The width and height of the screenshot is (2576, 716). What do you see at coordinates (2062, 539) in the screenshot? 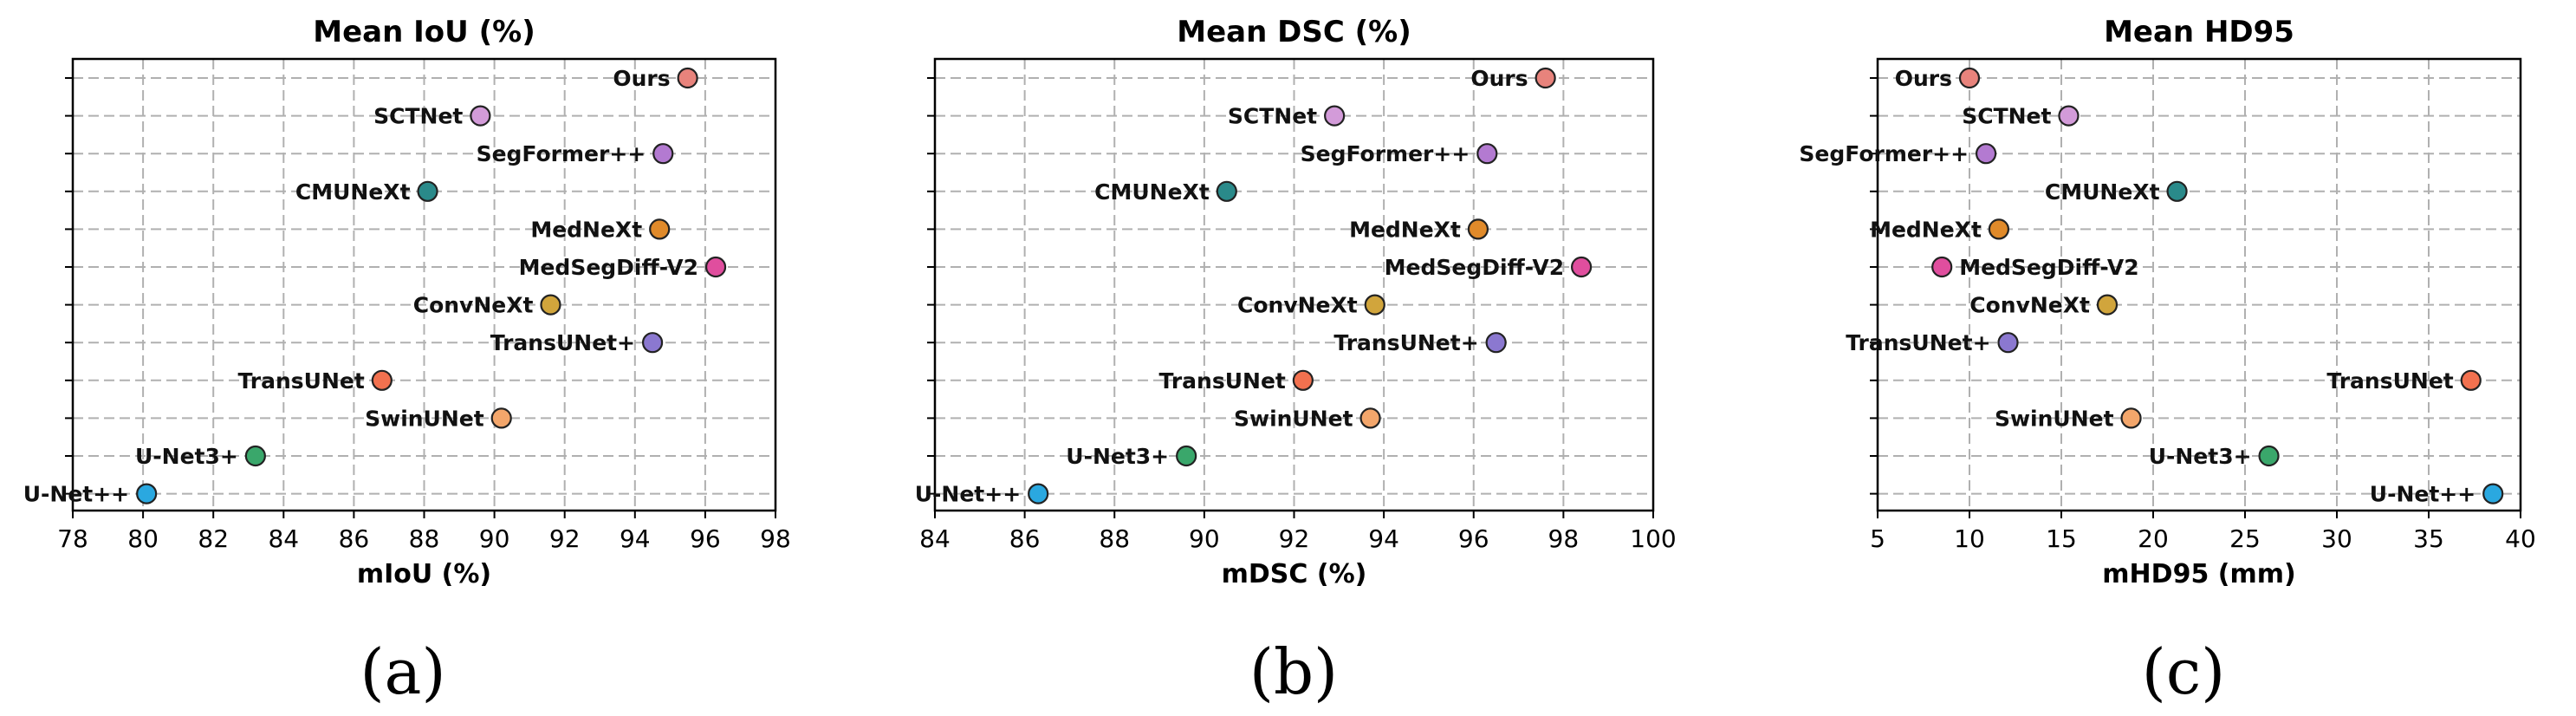
I see `x-tick-label: 15` at bounding box center [2062, 539].